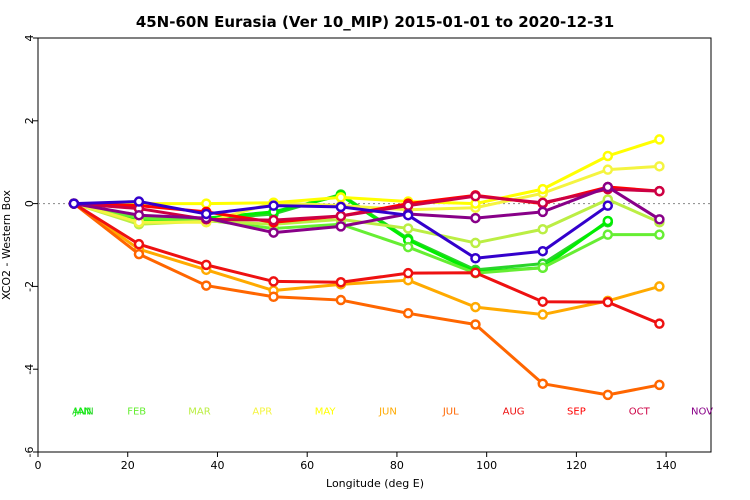  Describe the element at coordinates (29, 369) in the screenshot. I see `y-tick-label: -4` at that location.